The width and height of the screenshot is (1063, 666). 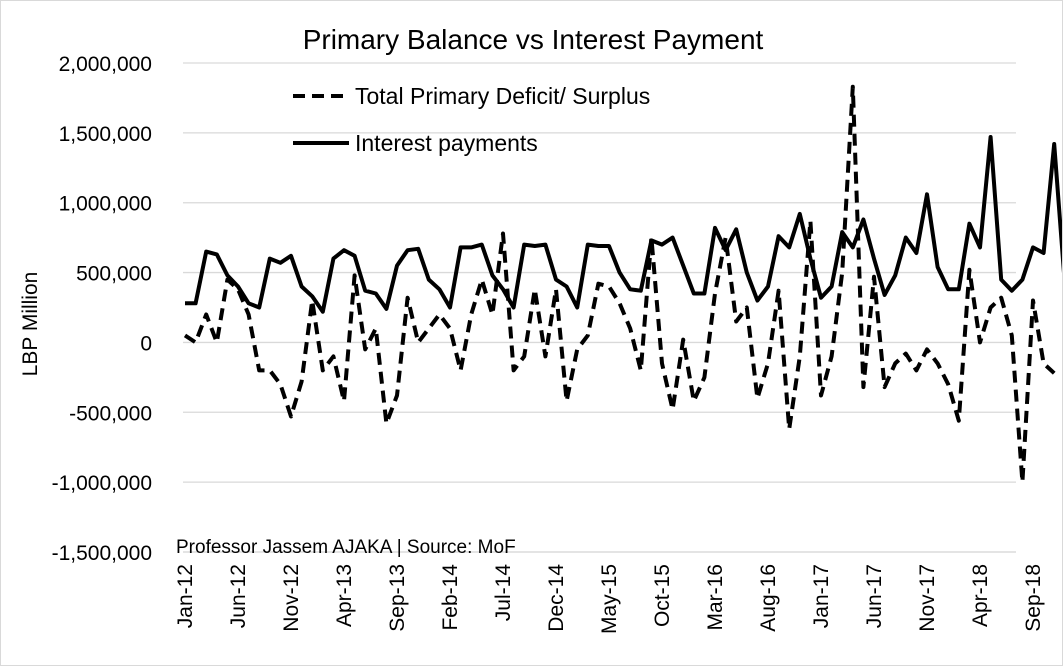 I want to click on y-tick-label: -1,500,000, so click(x=102, y=553).